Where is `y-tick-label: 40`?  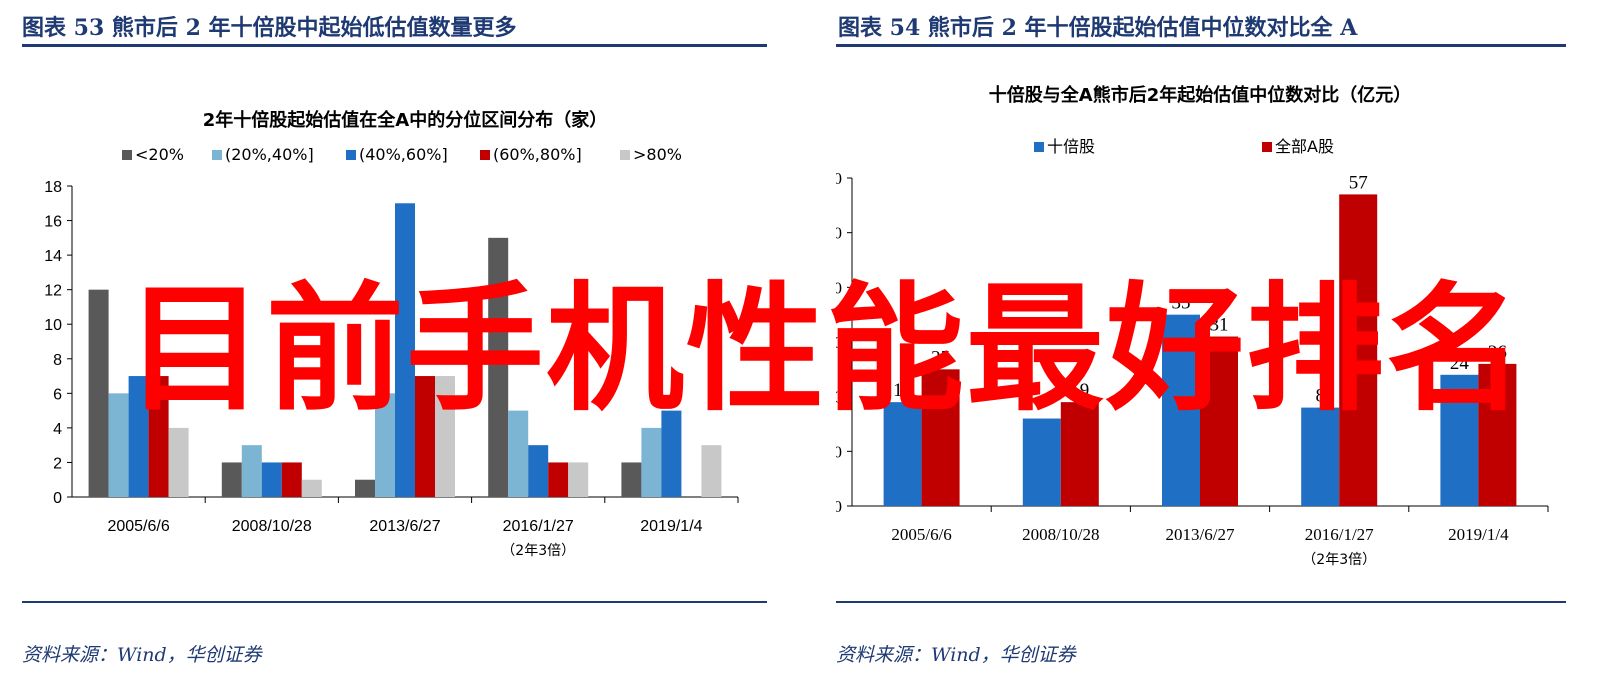
y-tick-label: 40 is located at coordinates (839, 287).